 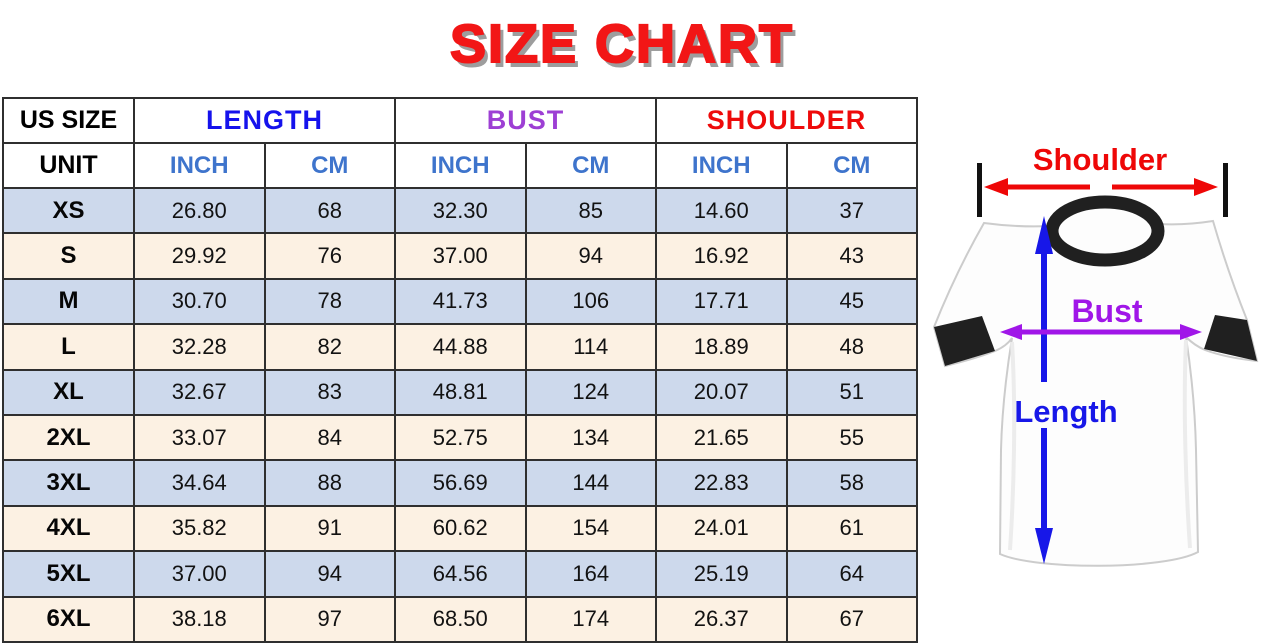 I want to click on unit-label-cell: UNIT, so click(x=68, y=165).